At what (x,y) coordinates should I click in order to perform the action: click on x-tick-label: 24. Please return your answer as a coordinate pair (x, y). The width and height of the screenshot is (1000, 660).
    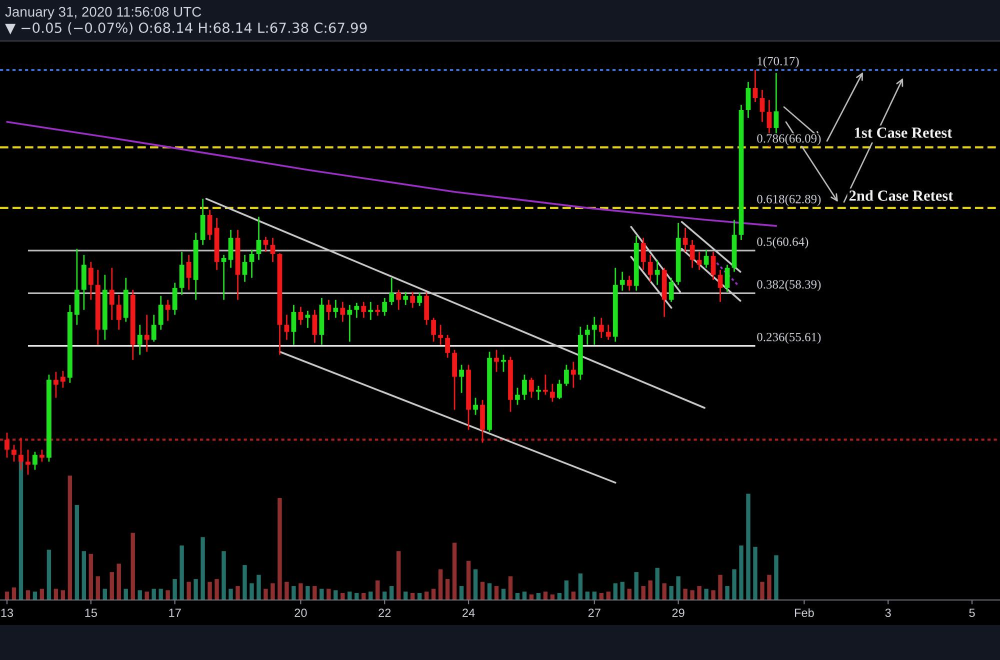
    Looking at the image, I should click on (468, 612).